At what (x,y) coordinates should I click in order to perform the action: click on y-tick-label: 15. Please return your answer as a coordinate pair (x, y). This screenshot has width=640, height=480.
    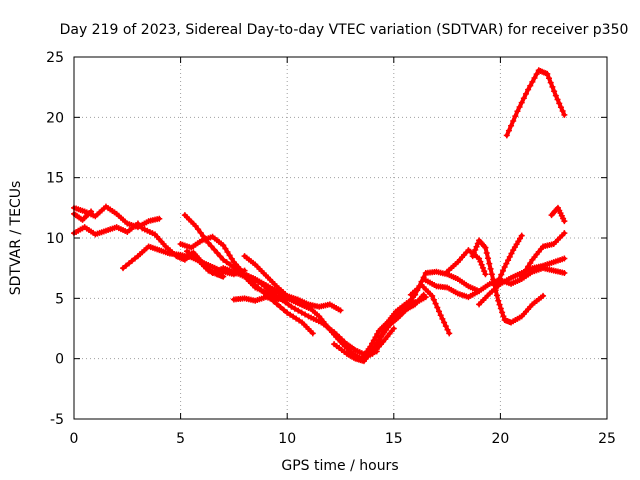
    Looking at the image, I should click on (55, 179).